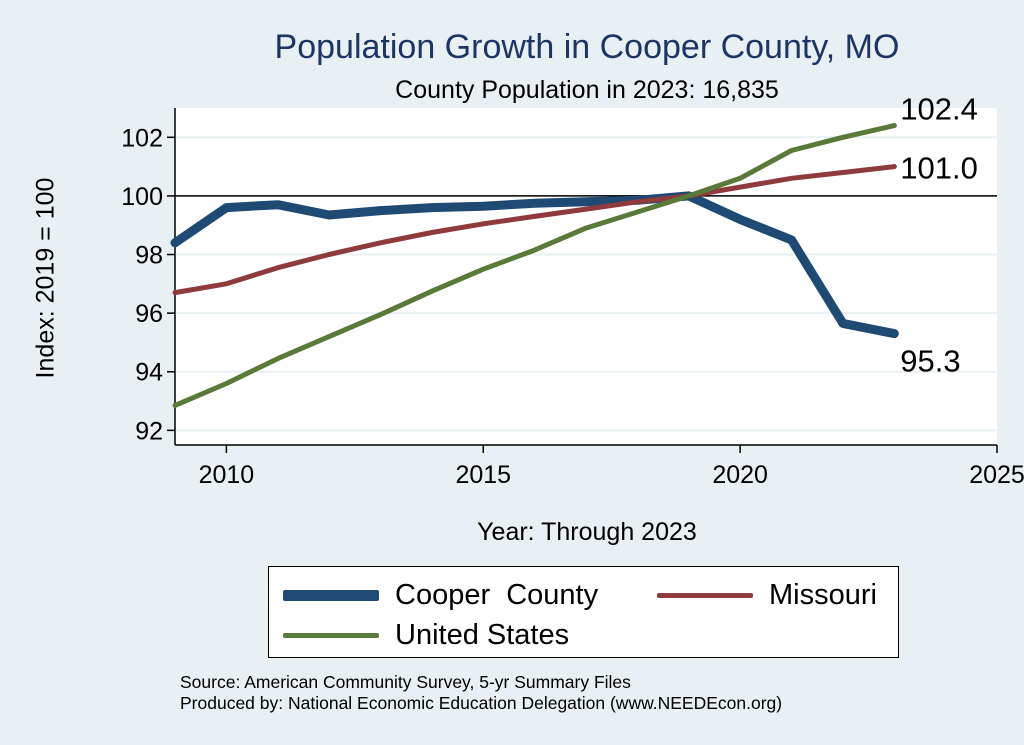  I want to click on chart-title: Population Growth in Cooper County, MO, so click(587, 47).